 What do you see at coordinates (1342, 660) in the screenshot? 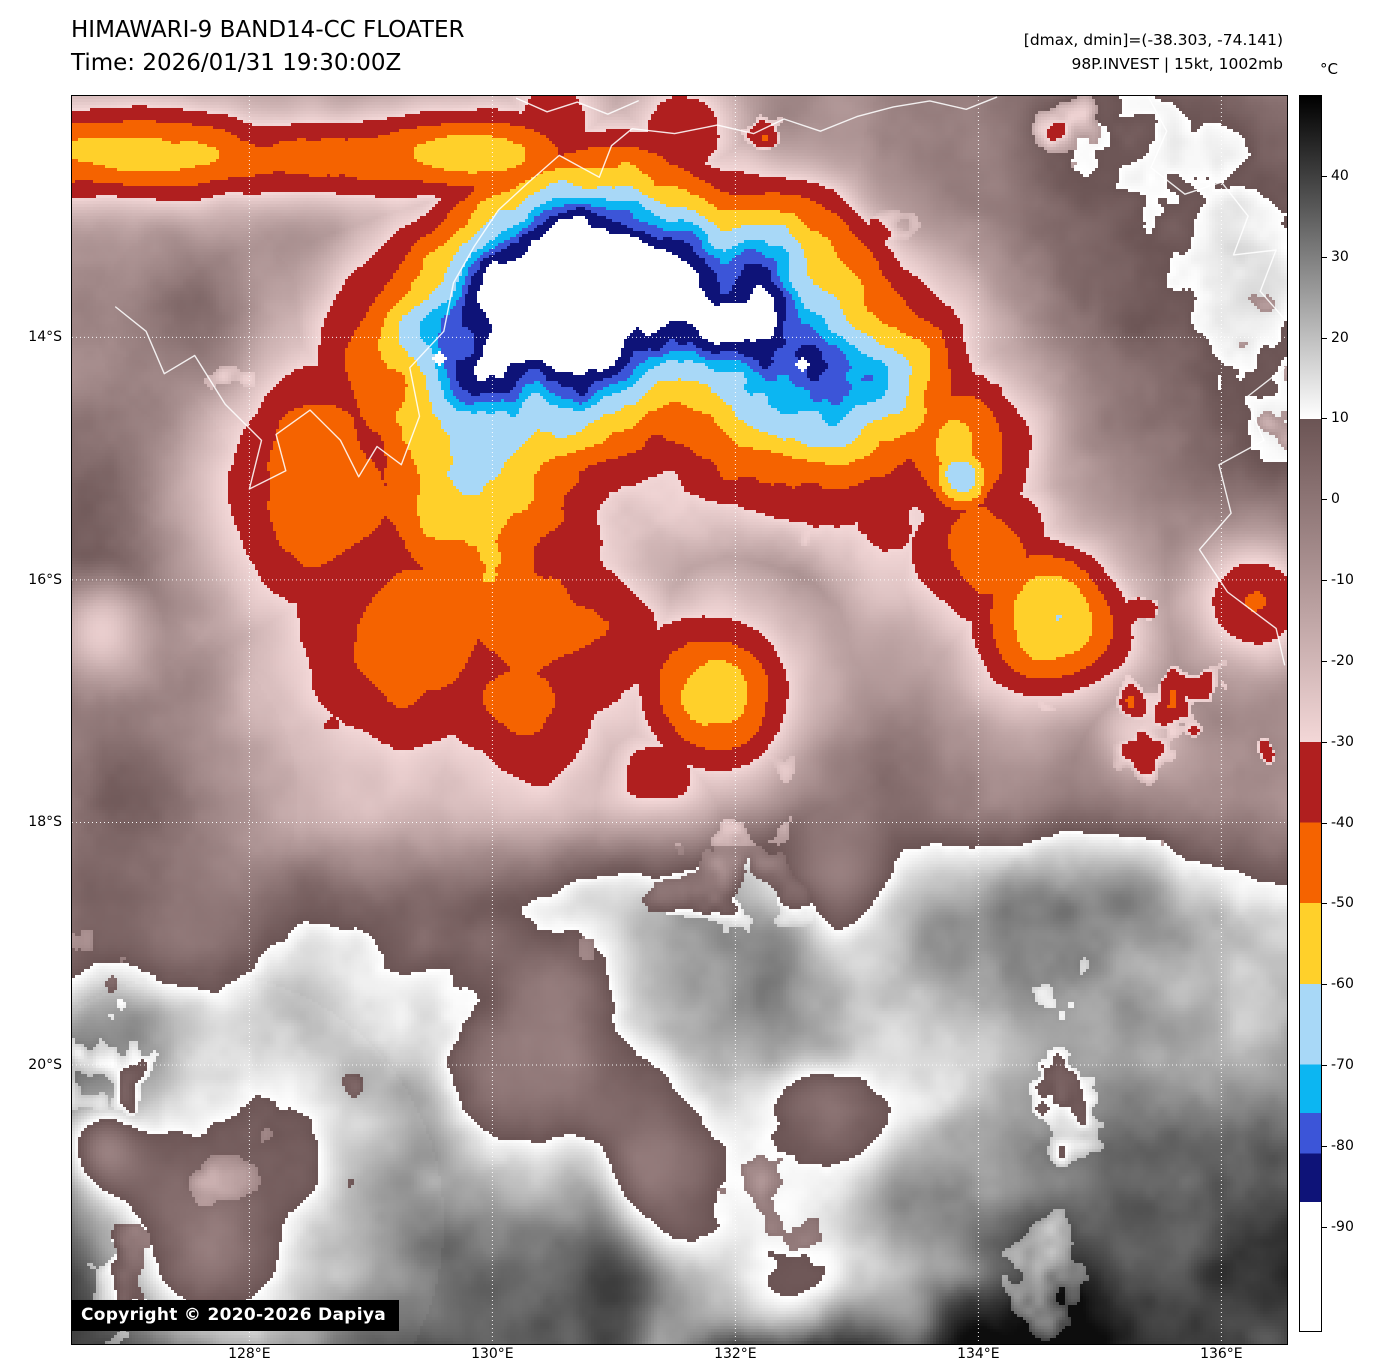
I see `colorbar-tick-label: -20` at bounding box center [1342, 660].